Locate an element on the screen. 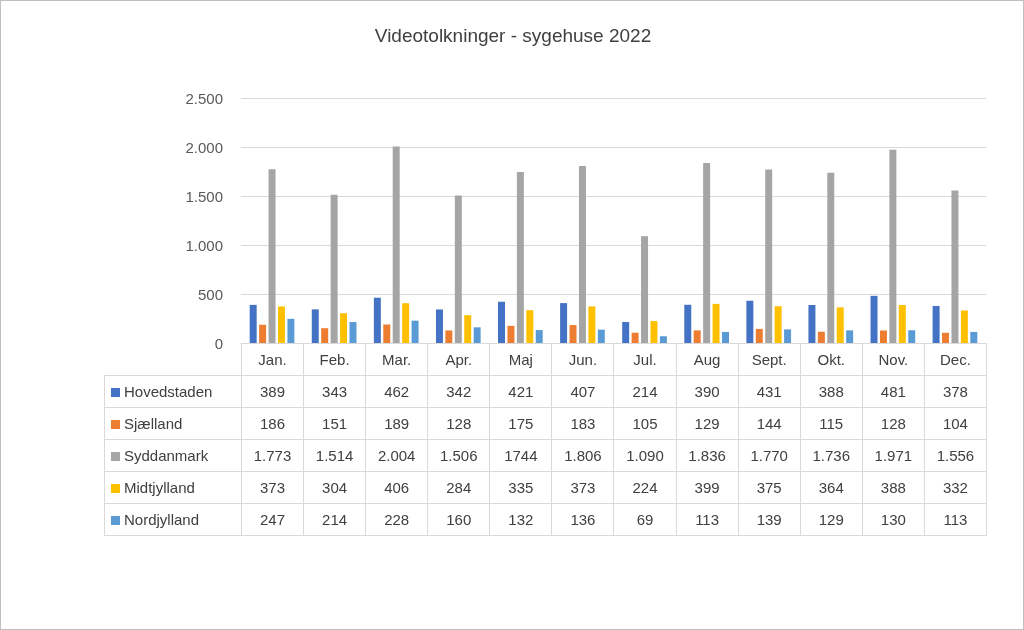 Image resolution: width=1024 pixels, height=630 pixels. data-label: 128 is located at coordinates (458, 423).